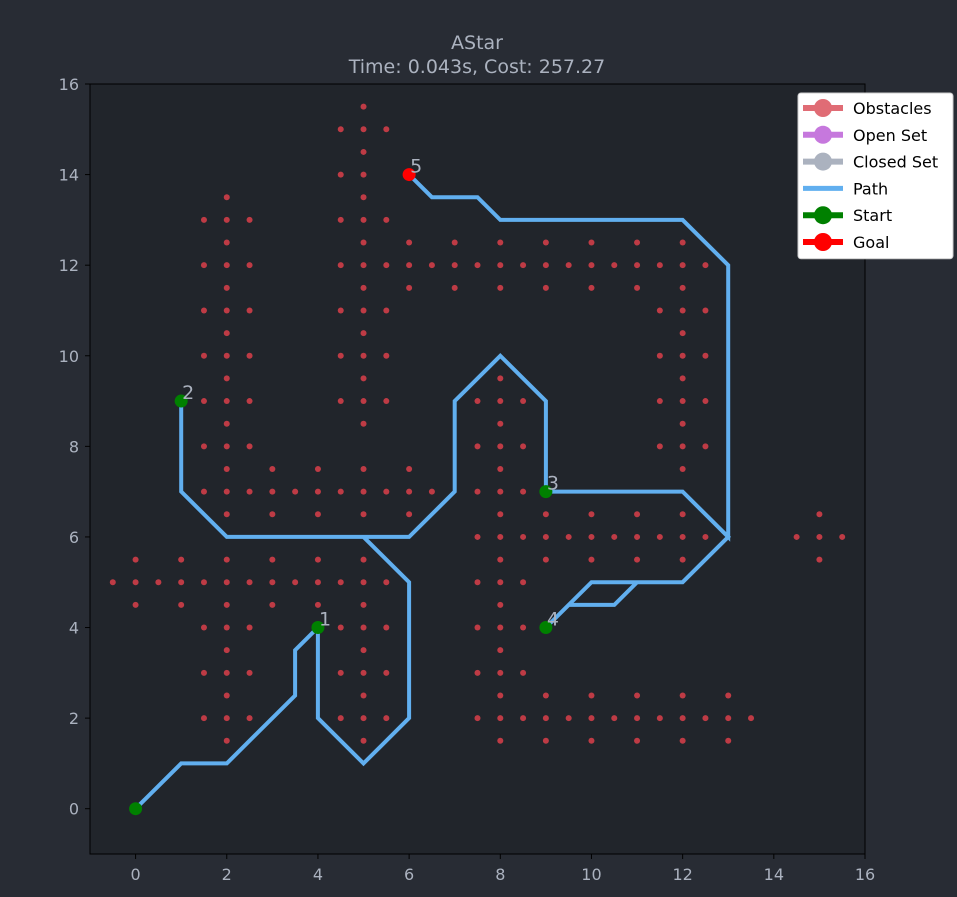  What do you see at coordinates (871, 242) in the screenshot?
I see `legend-label: Goal` at bounding box center [871, 242].